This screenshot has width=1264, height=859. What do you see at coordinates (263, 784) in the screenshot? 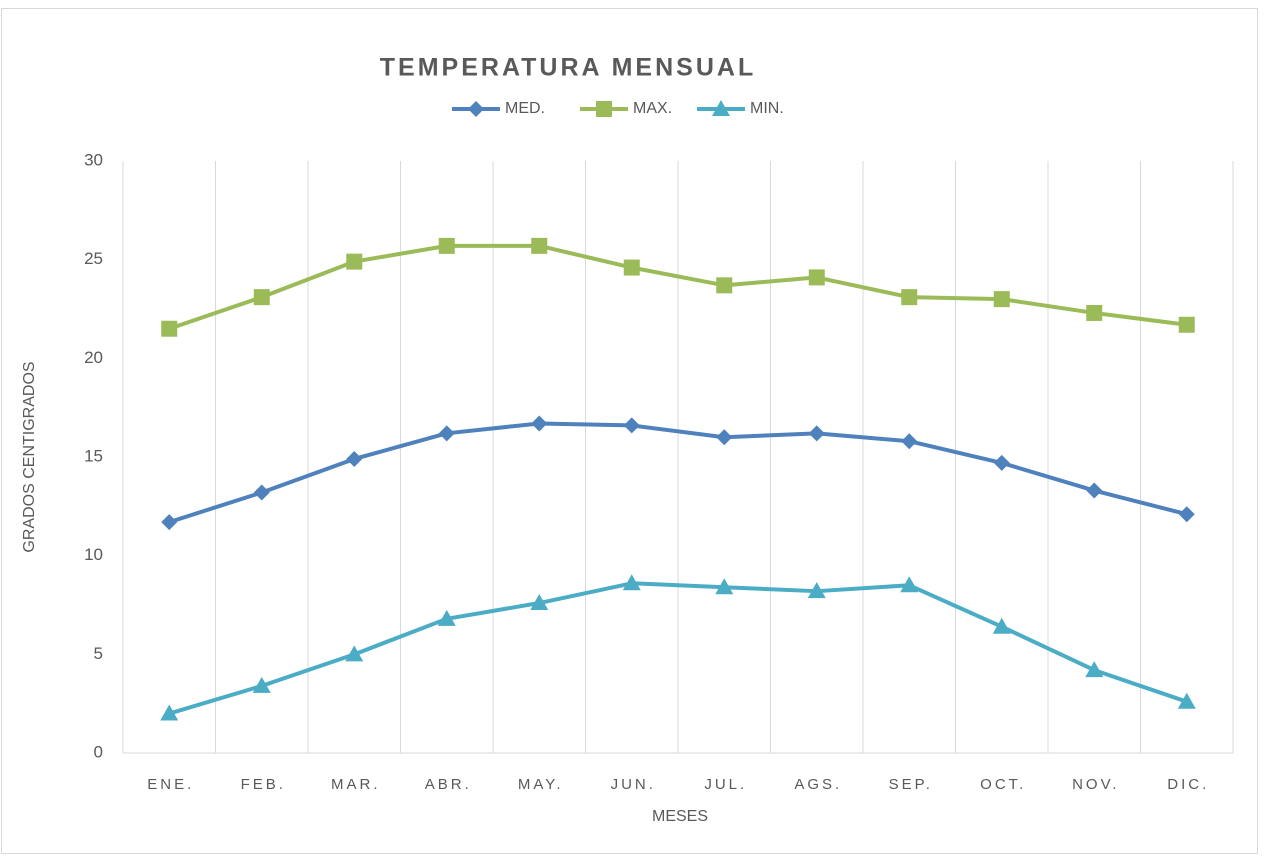
I see `x-tick-label: FEB.` at bounding box center [263, 784].